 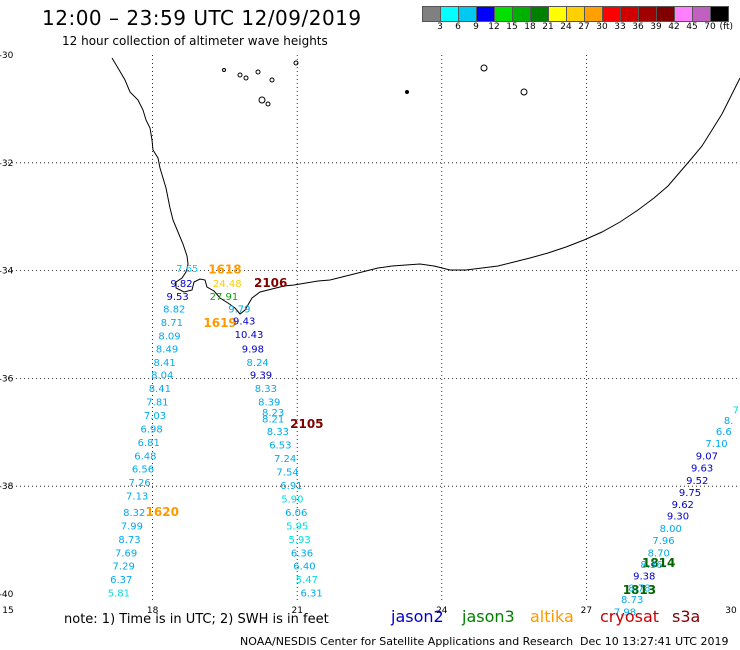 What do you see at coordinates (7, 272) in the screenshot?
I see `latitude-label: -34` at bounding box center [7, 272].